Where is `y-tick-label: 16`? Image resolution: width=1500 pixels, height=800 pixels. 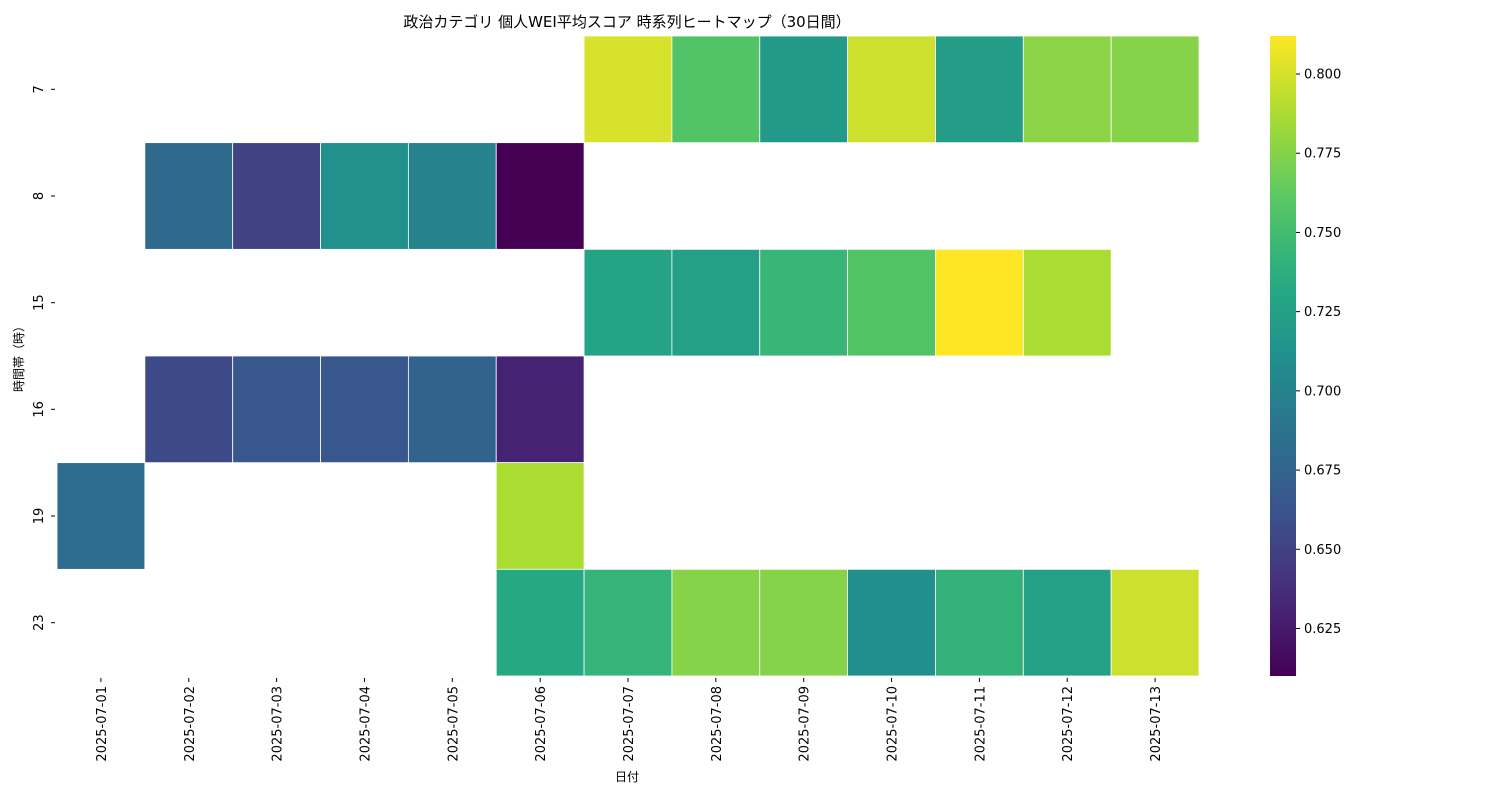 y-tick-label: 16 is located at coordinates (39, 409).